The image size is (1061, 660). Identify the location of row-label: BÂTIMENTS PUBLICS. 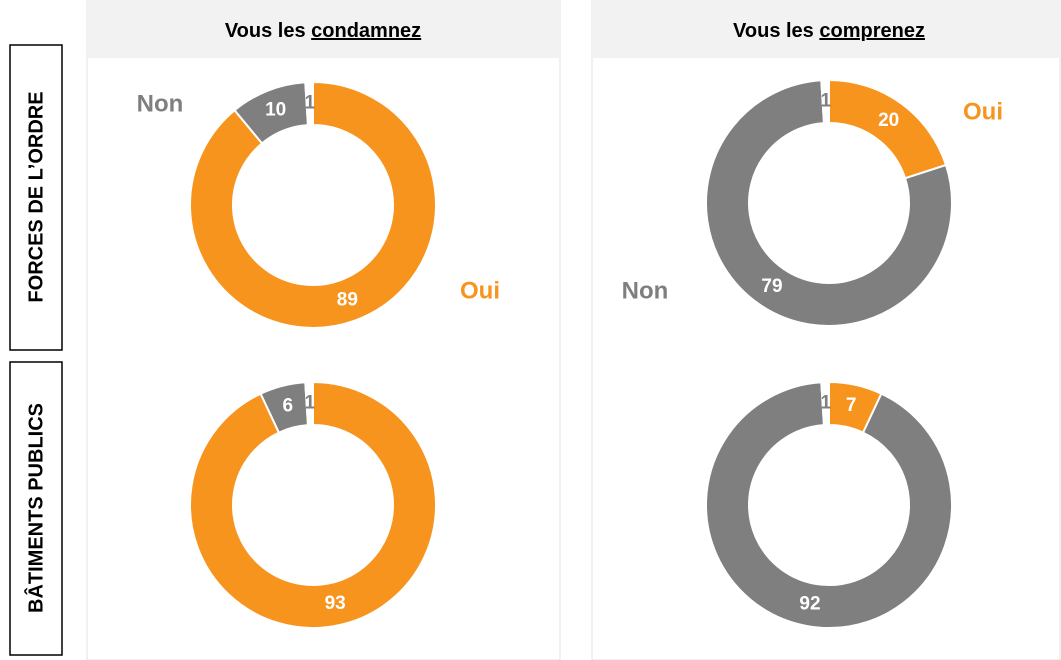
(35, 508).